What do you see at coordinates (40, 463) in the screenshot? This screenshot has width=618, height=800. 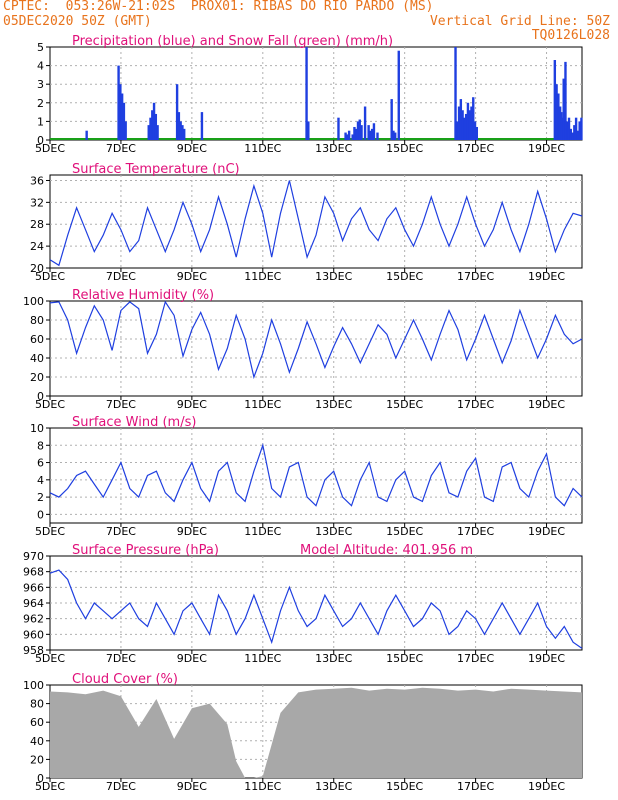 I see `y-tick-label: 6` at bounding box center [40, 463].